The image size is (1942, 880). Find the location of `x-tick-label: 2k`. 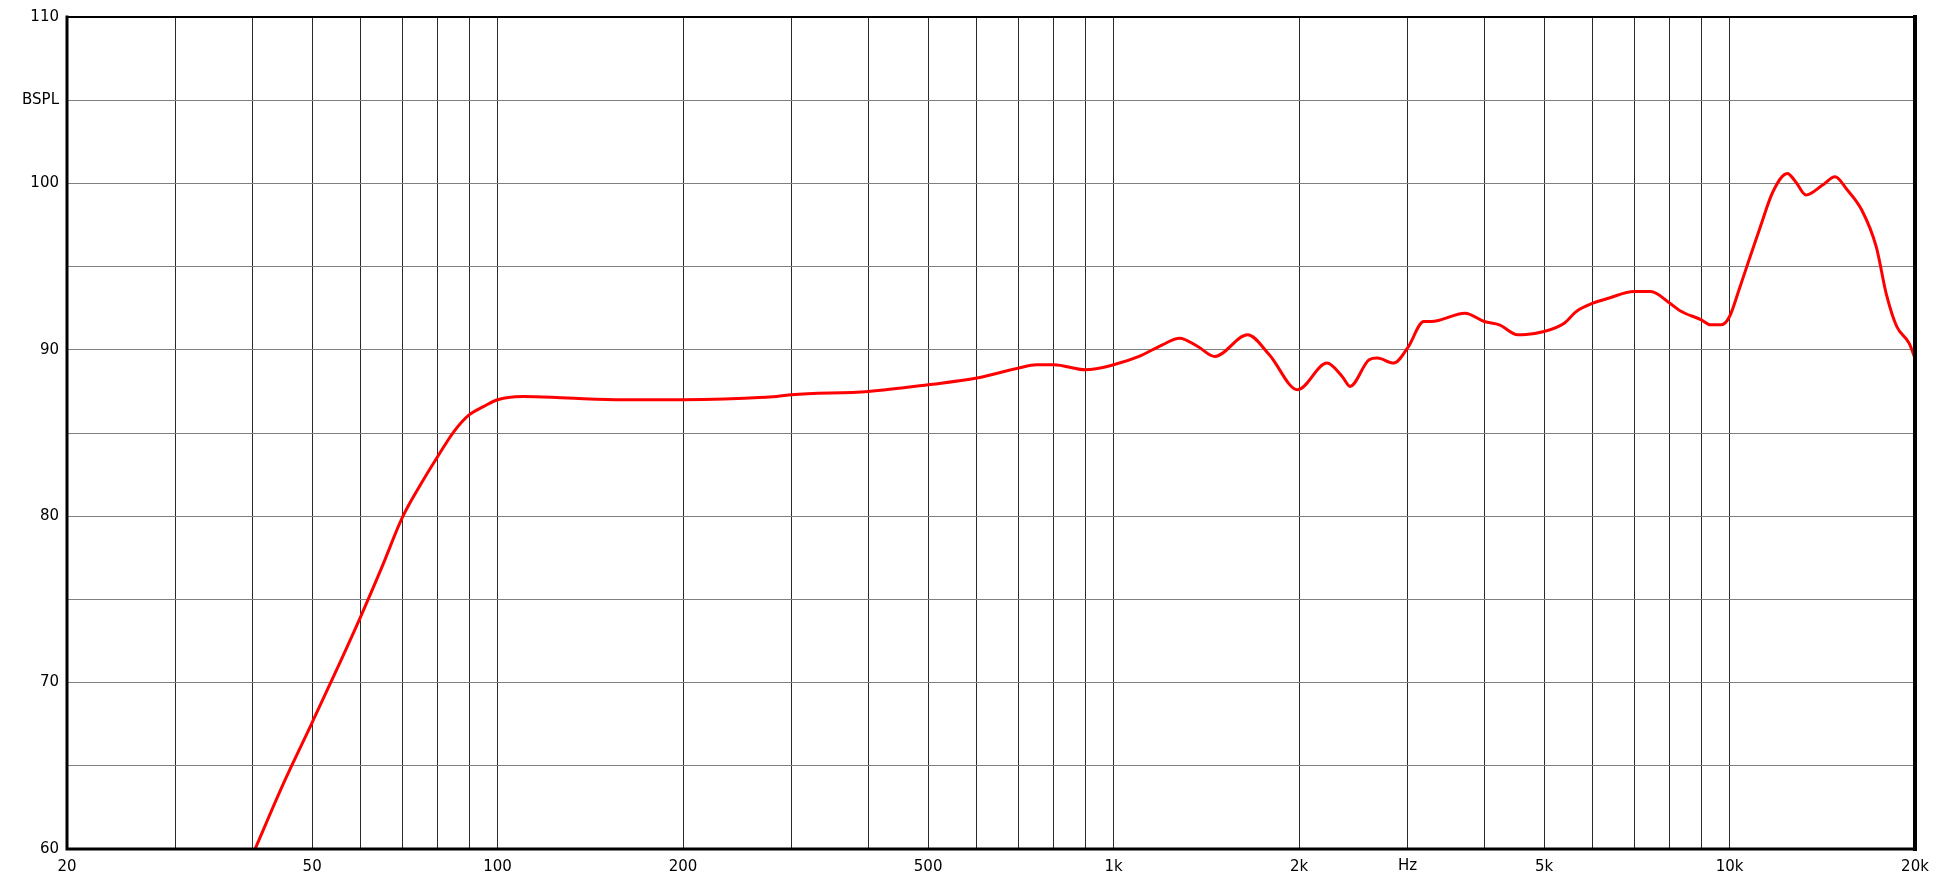

x-tick-label: 2k is located at coordinates (1299, 865).